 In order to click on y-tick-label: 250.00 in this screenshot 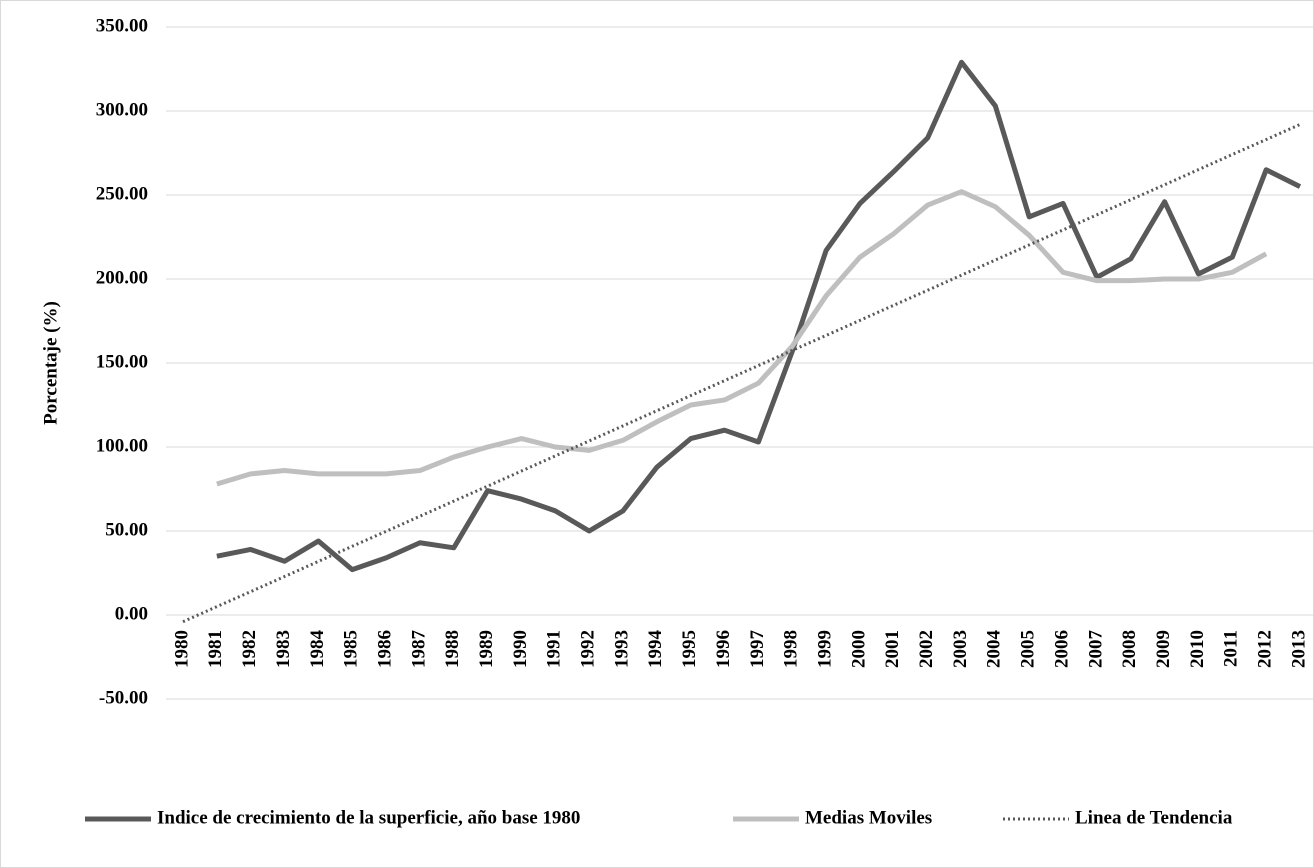, I will do `click(122, 193)`.